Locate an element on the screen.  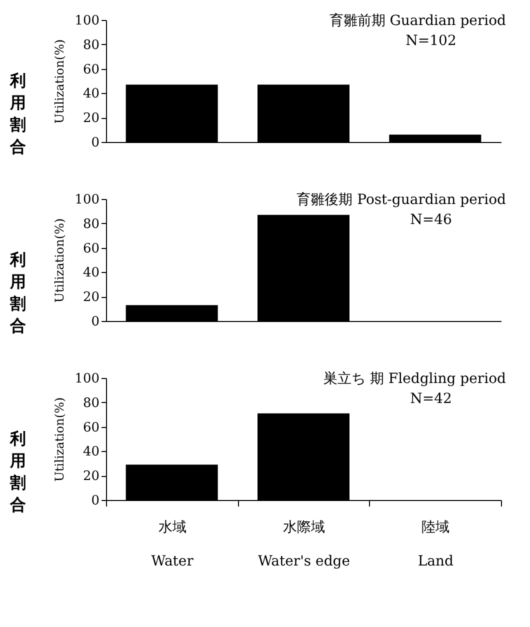
chart-title: 巣立ち 期 Fledgling period is located at coordinates (415, 379).